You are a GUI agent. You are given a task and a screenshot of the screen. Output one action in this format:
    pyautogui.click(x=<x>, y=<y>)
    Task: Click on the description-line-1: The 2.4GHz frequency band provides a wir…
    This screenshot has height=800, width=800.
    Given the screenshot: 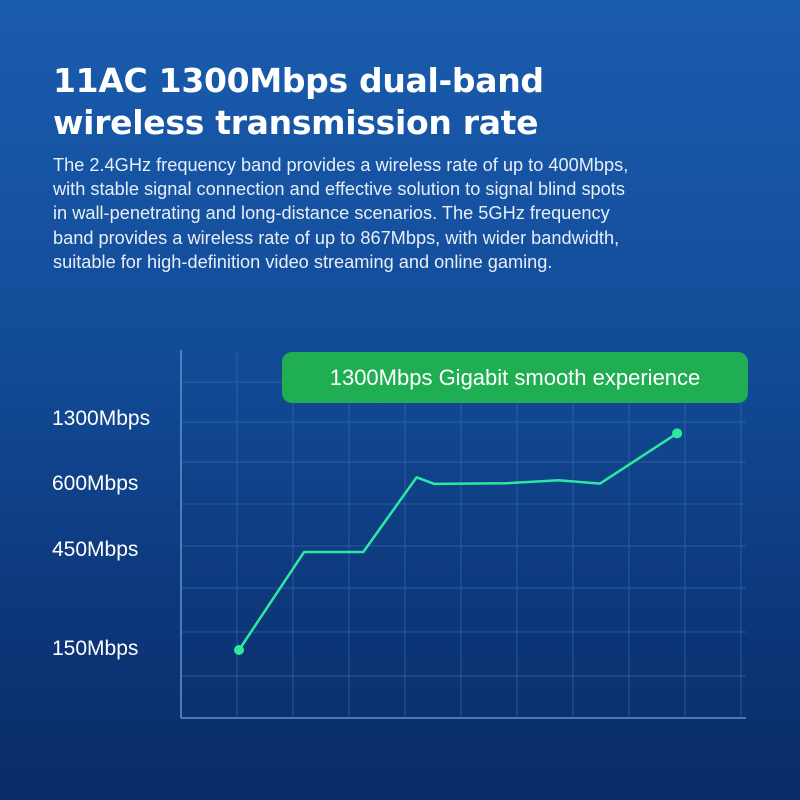 What is the action you would take?
    pyautogui.click(x=341, y=165)
    